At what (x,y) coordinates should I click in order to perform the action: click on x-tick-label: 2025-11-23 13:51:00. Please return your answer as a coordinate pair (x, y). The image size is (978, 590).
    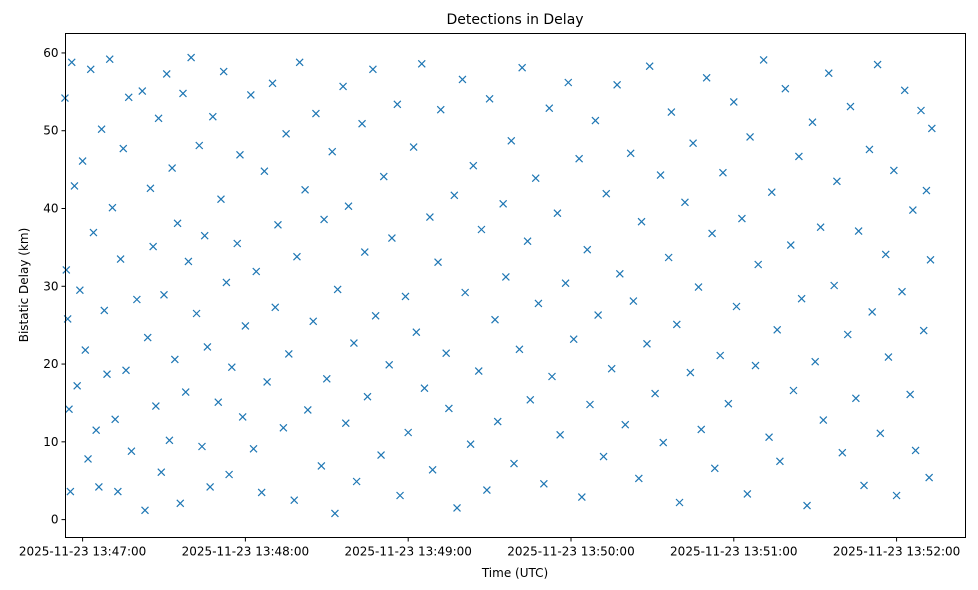
    Looking at the image, I should click on (733, 552).